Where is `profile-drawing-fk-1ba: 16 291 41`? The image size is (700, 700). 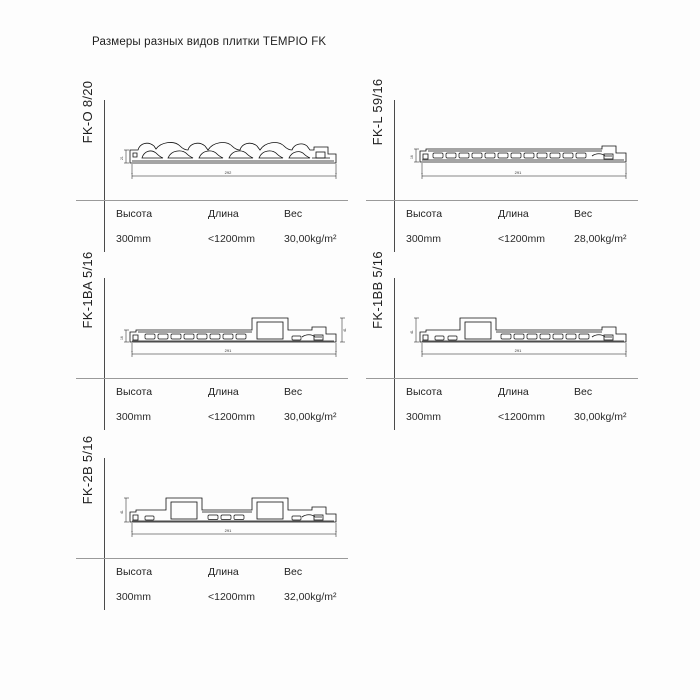 profile-drawing-fk-1ba: 16 291 41 is located at coordinates (232, 340).